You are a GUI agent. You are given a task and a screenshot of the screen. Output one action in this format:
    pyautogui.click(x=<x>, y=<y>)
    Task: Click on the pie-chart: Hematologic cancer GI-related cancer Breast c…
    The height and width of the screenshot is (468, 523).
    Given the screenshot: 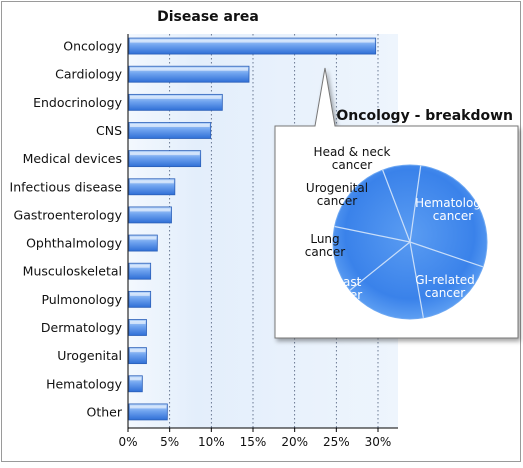 What is the action you would take?
    pyautogui.click(x=398, y=232)
    